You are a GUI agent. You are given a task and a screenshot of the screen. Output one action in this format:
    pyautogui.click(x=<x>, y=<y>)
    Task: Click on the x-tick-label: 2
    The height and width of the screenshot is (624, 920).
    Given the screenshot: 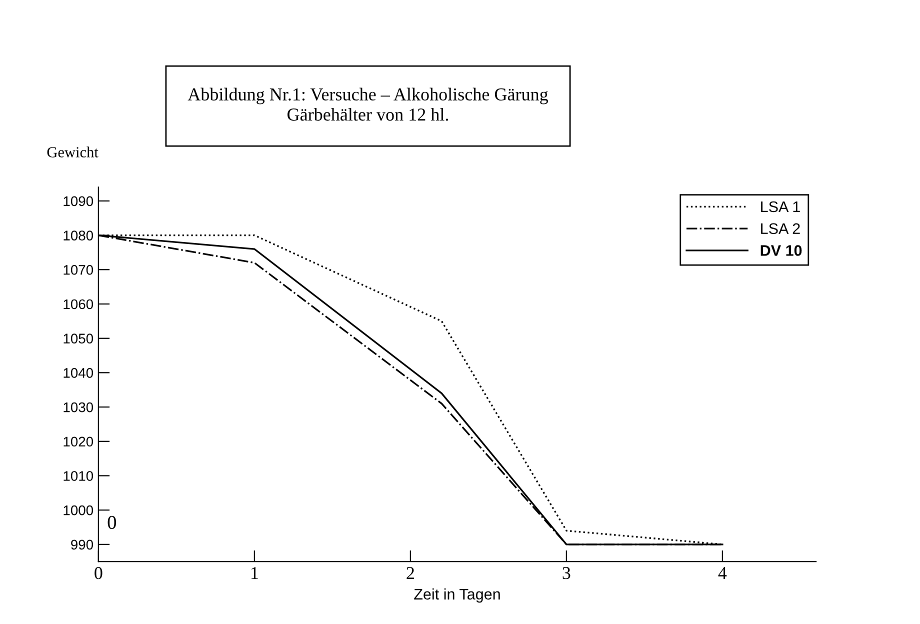 What is the action you would take?
    pyautogui.click(x=410, y=573)
    